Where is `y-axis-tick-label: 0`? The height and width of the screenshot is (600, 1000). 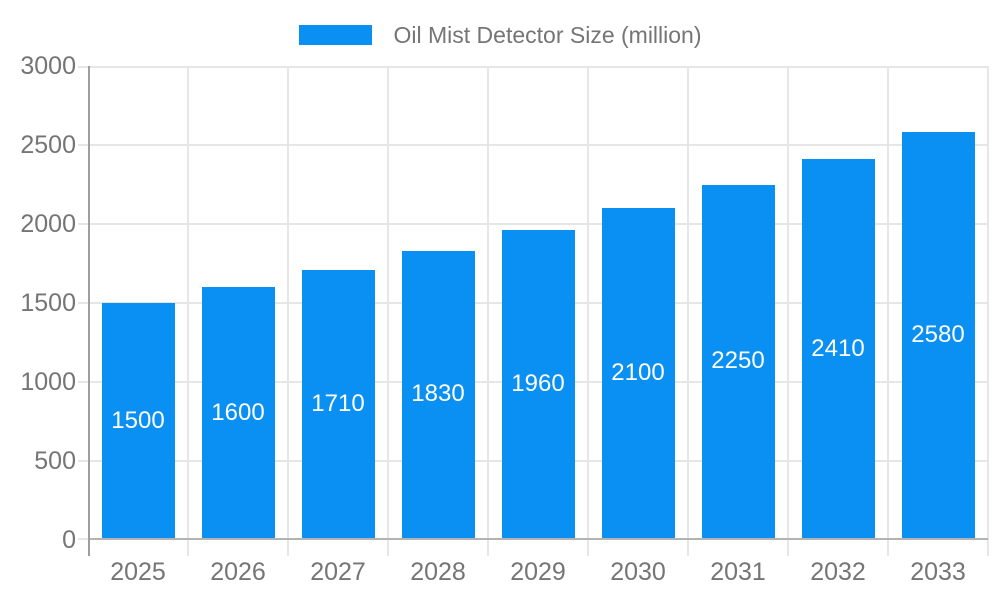 y-axis-tick-label: 0 is located at coordinates (69, 540).